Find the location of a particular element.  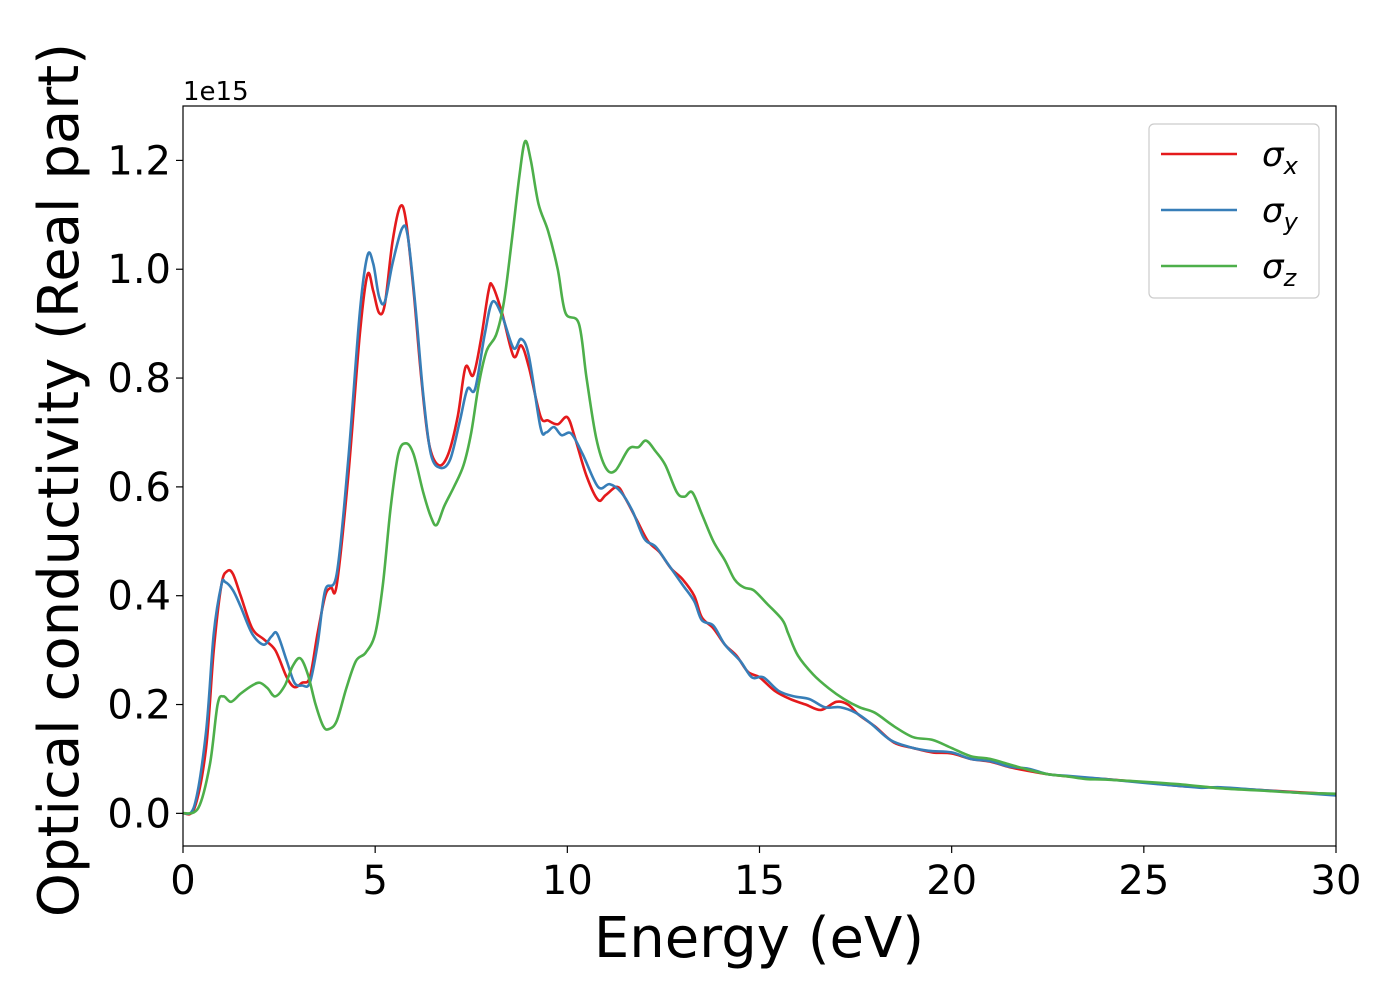

x-tick-label: 25 is located at coordinates (1143, 881).